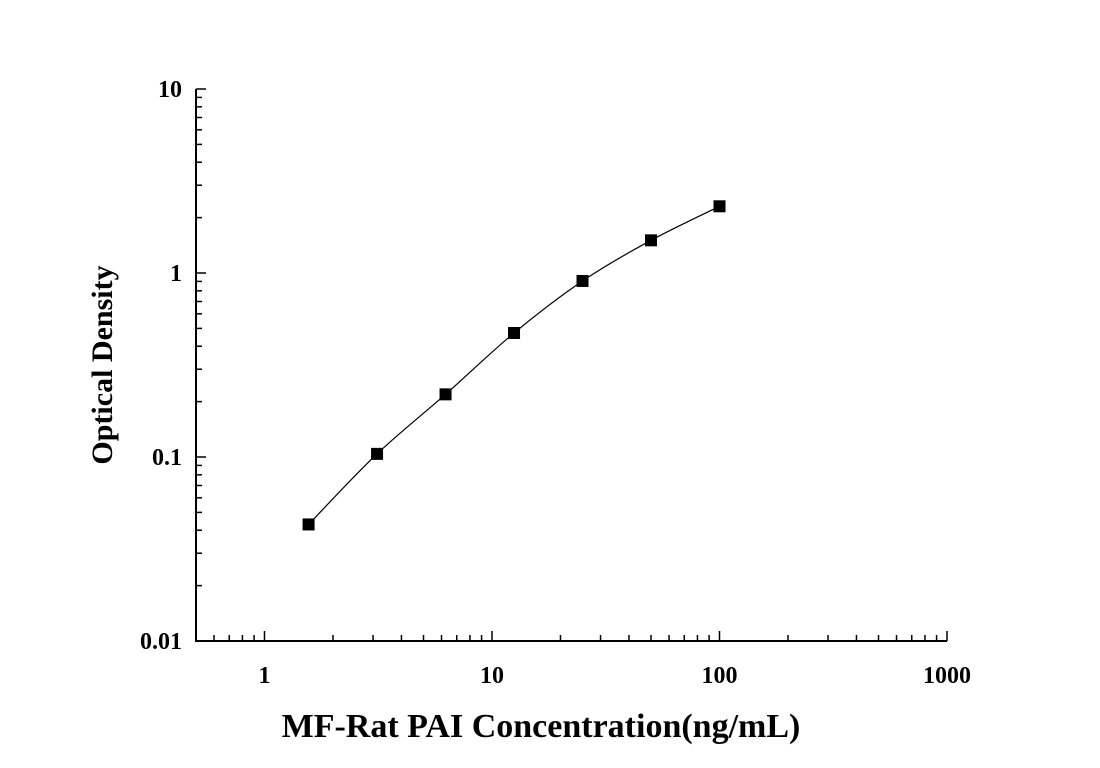 The width and height of the screenshot is (1100, 768). I want to click on x-axis-title: MF-Rat PAI Concentration(ng/mL), so click(541, 726).